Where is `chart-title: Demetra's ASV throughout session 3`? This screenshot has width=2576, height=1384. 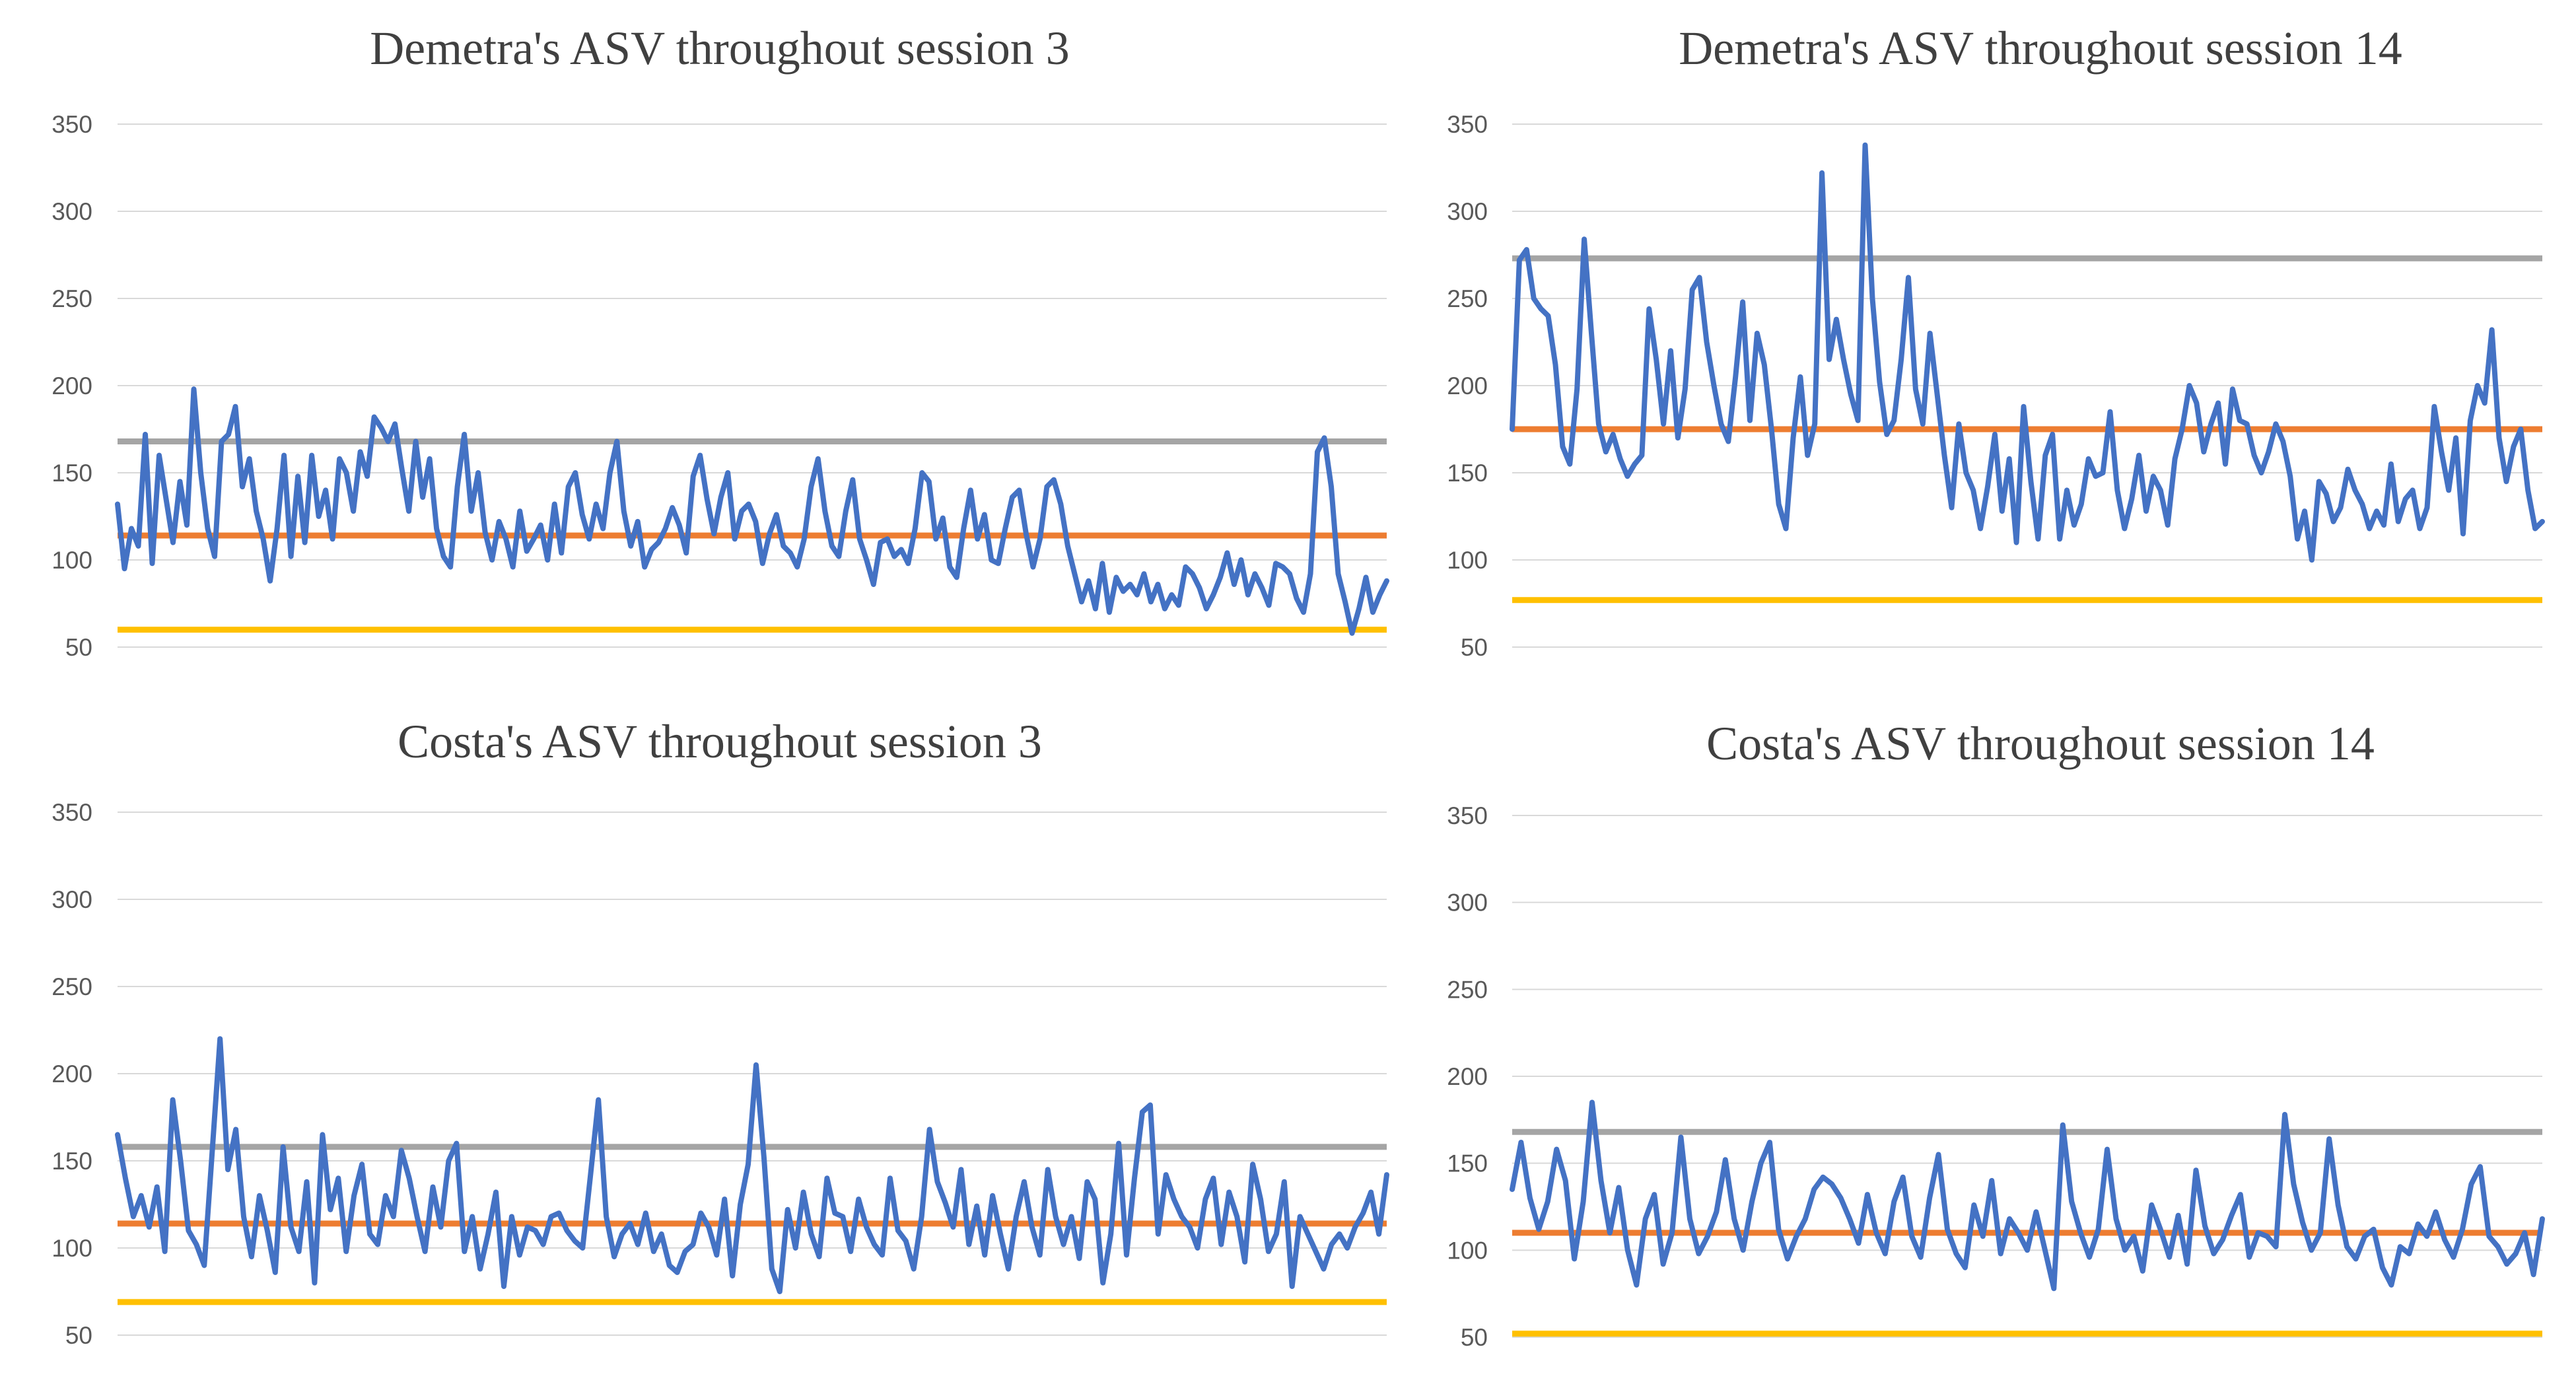 chart-title: Demetra's ASV throughout session 3 is located at coordinates (720, 49).